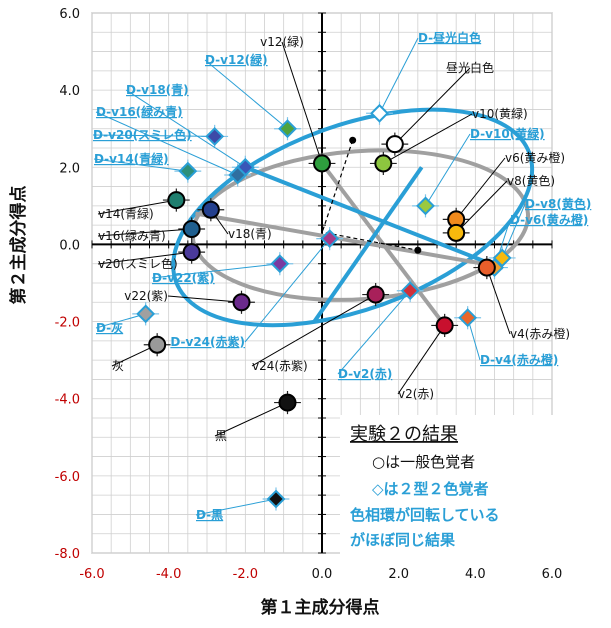  I want to click on point-v22紫, so click(241, 302).